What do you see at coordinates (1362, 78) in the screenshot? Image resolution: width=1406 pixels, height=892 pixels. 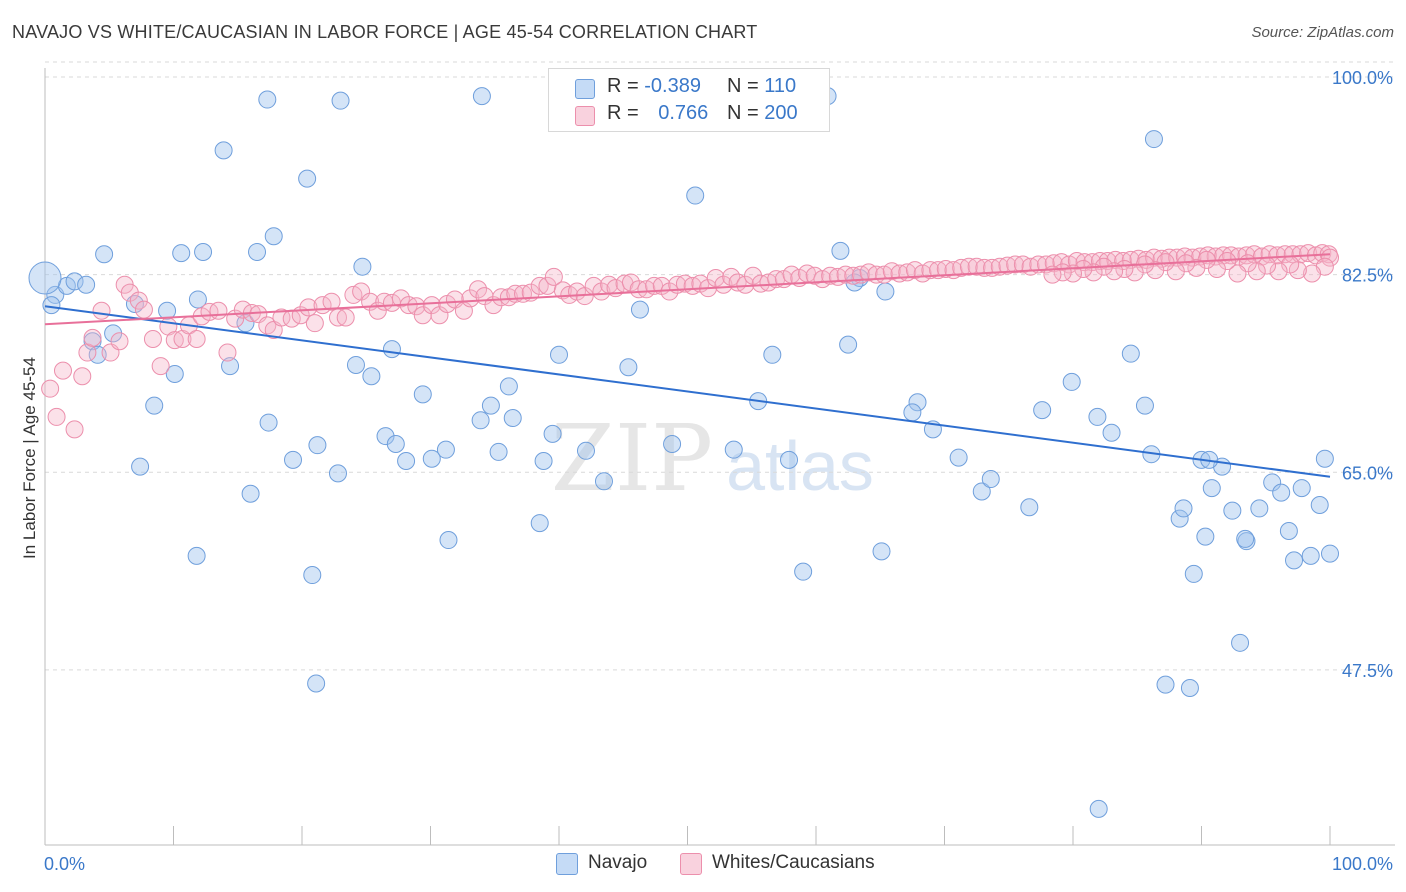 I see `y-tick-label: 100.0%` at bounding box center [1362, 78].